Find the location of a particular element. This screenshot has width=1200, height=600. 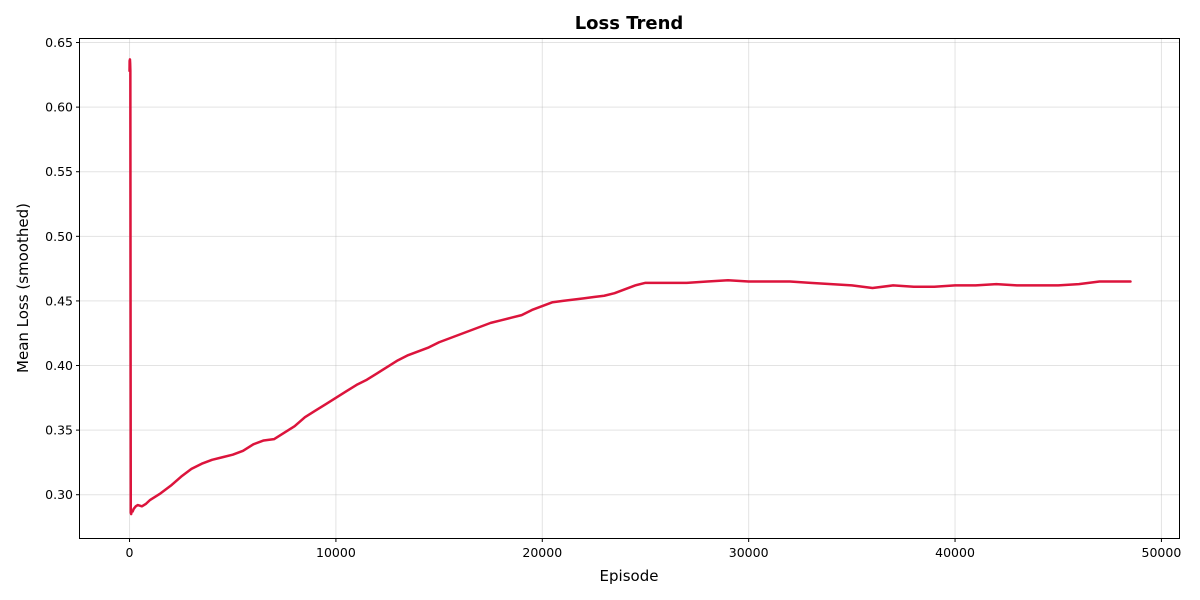

x-axis-label: Episode is located at coordinates (629, 576).